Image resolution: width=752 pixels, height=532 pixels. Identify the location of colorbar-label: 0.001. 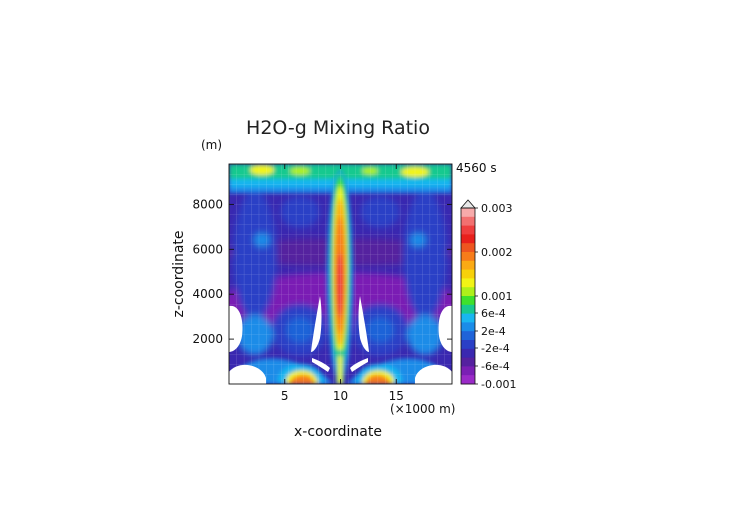
(497, 296).